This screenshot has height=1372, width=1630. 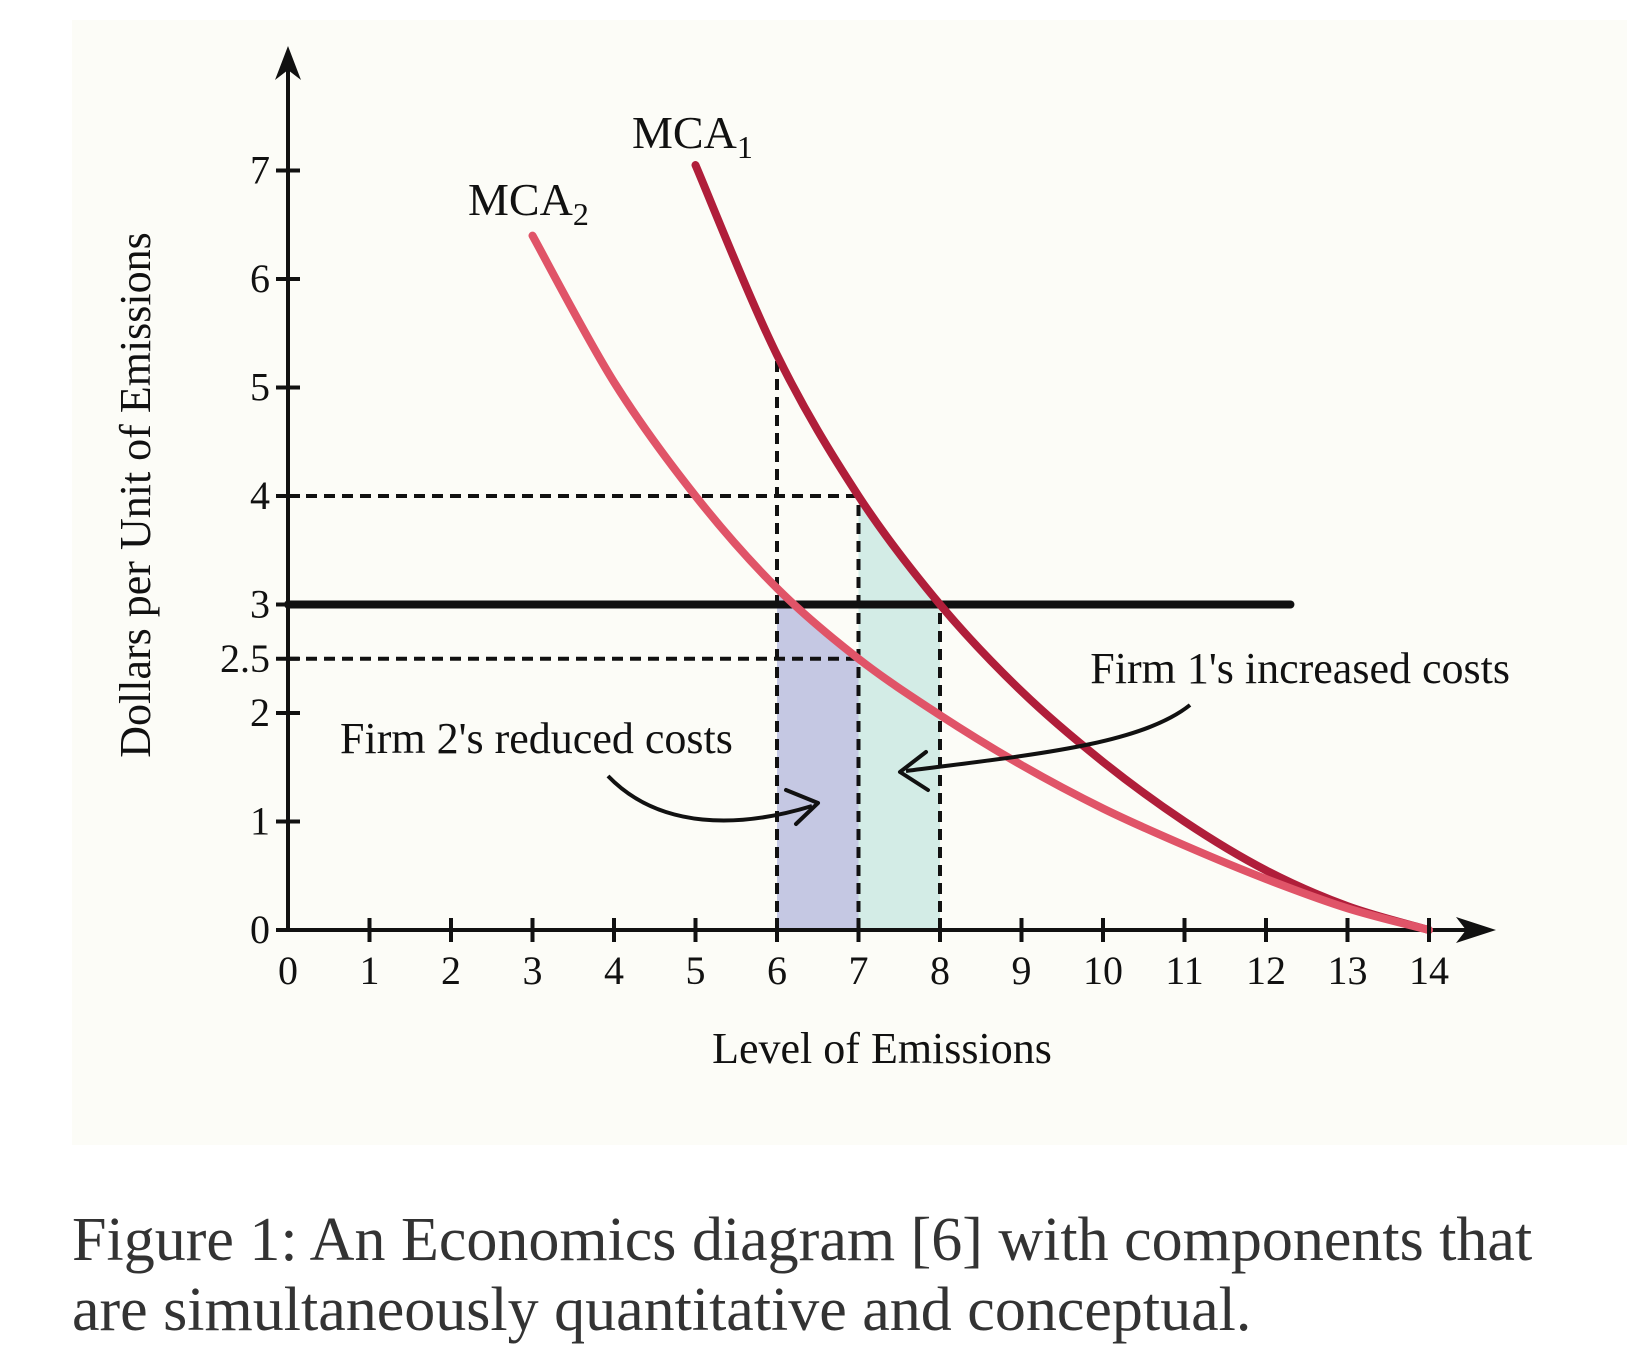 I want to click on x-tick-label: 8, so click(x=940, y=970).